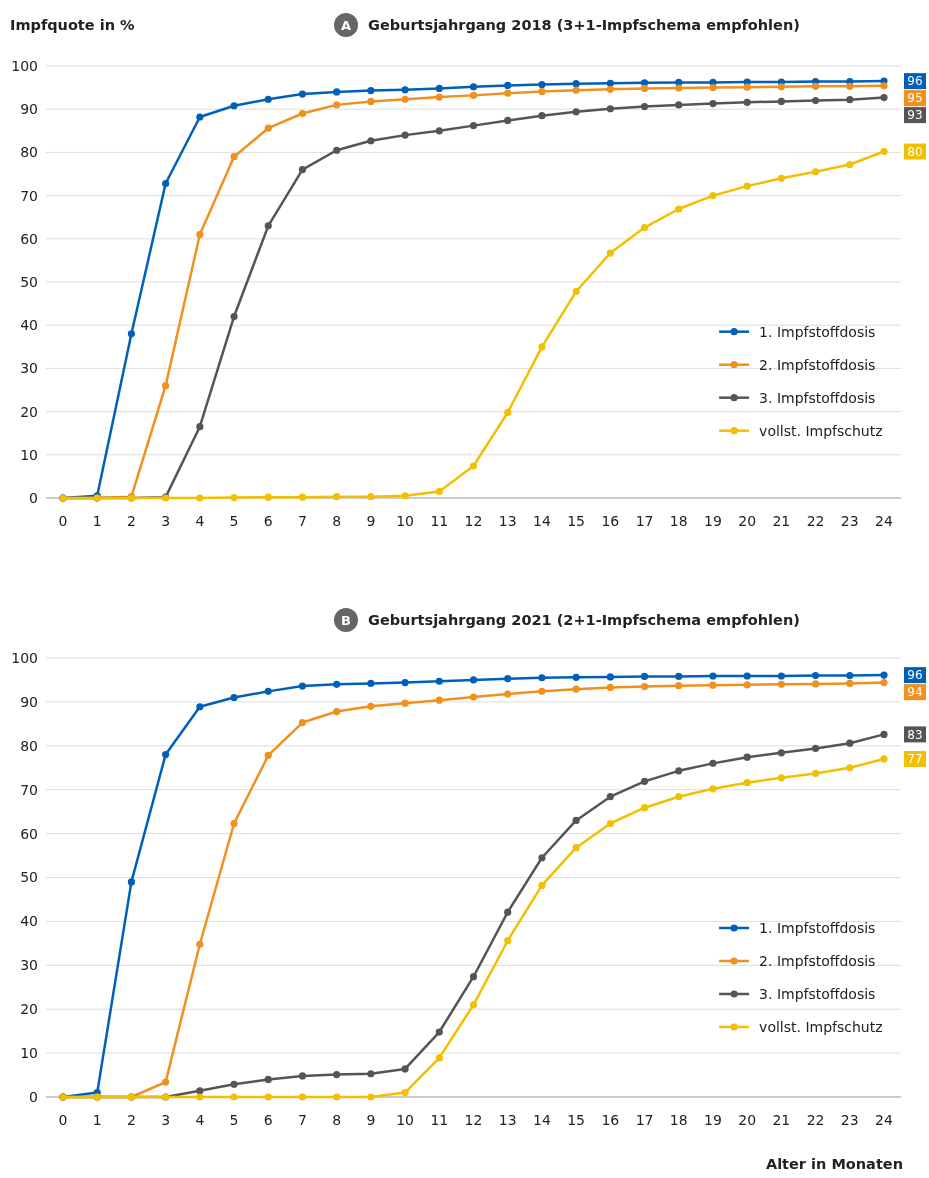 This screenshot has width=929, height=1178. What do you see at coordinates (576, 1120) in the screenshot?
I see `x-tick-label: 15` at bounding box center [576, 1120].